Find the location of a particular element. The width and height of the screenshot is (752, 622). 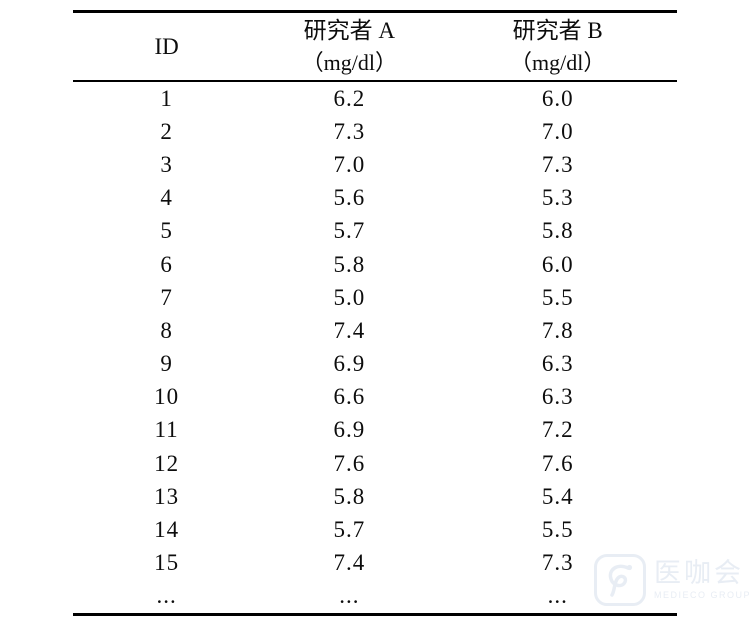

column-header-researcher-b-label: 研究者 B is located at coordinates (557, 30).